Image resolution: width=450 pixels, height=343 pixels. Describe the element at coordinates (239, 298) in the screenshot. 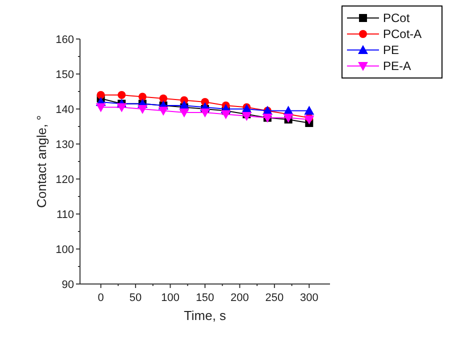

I see `x-tick-label: 200` at that location.